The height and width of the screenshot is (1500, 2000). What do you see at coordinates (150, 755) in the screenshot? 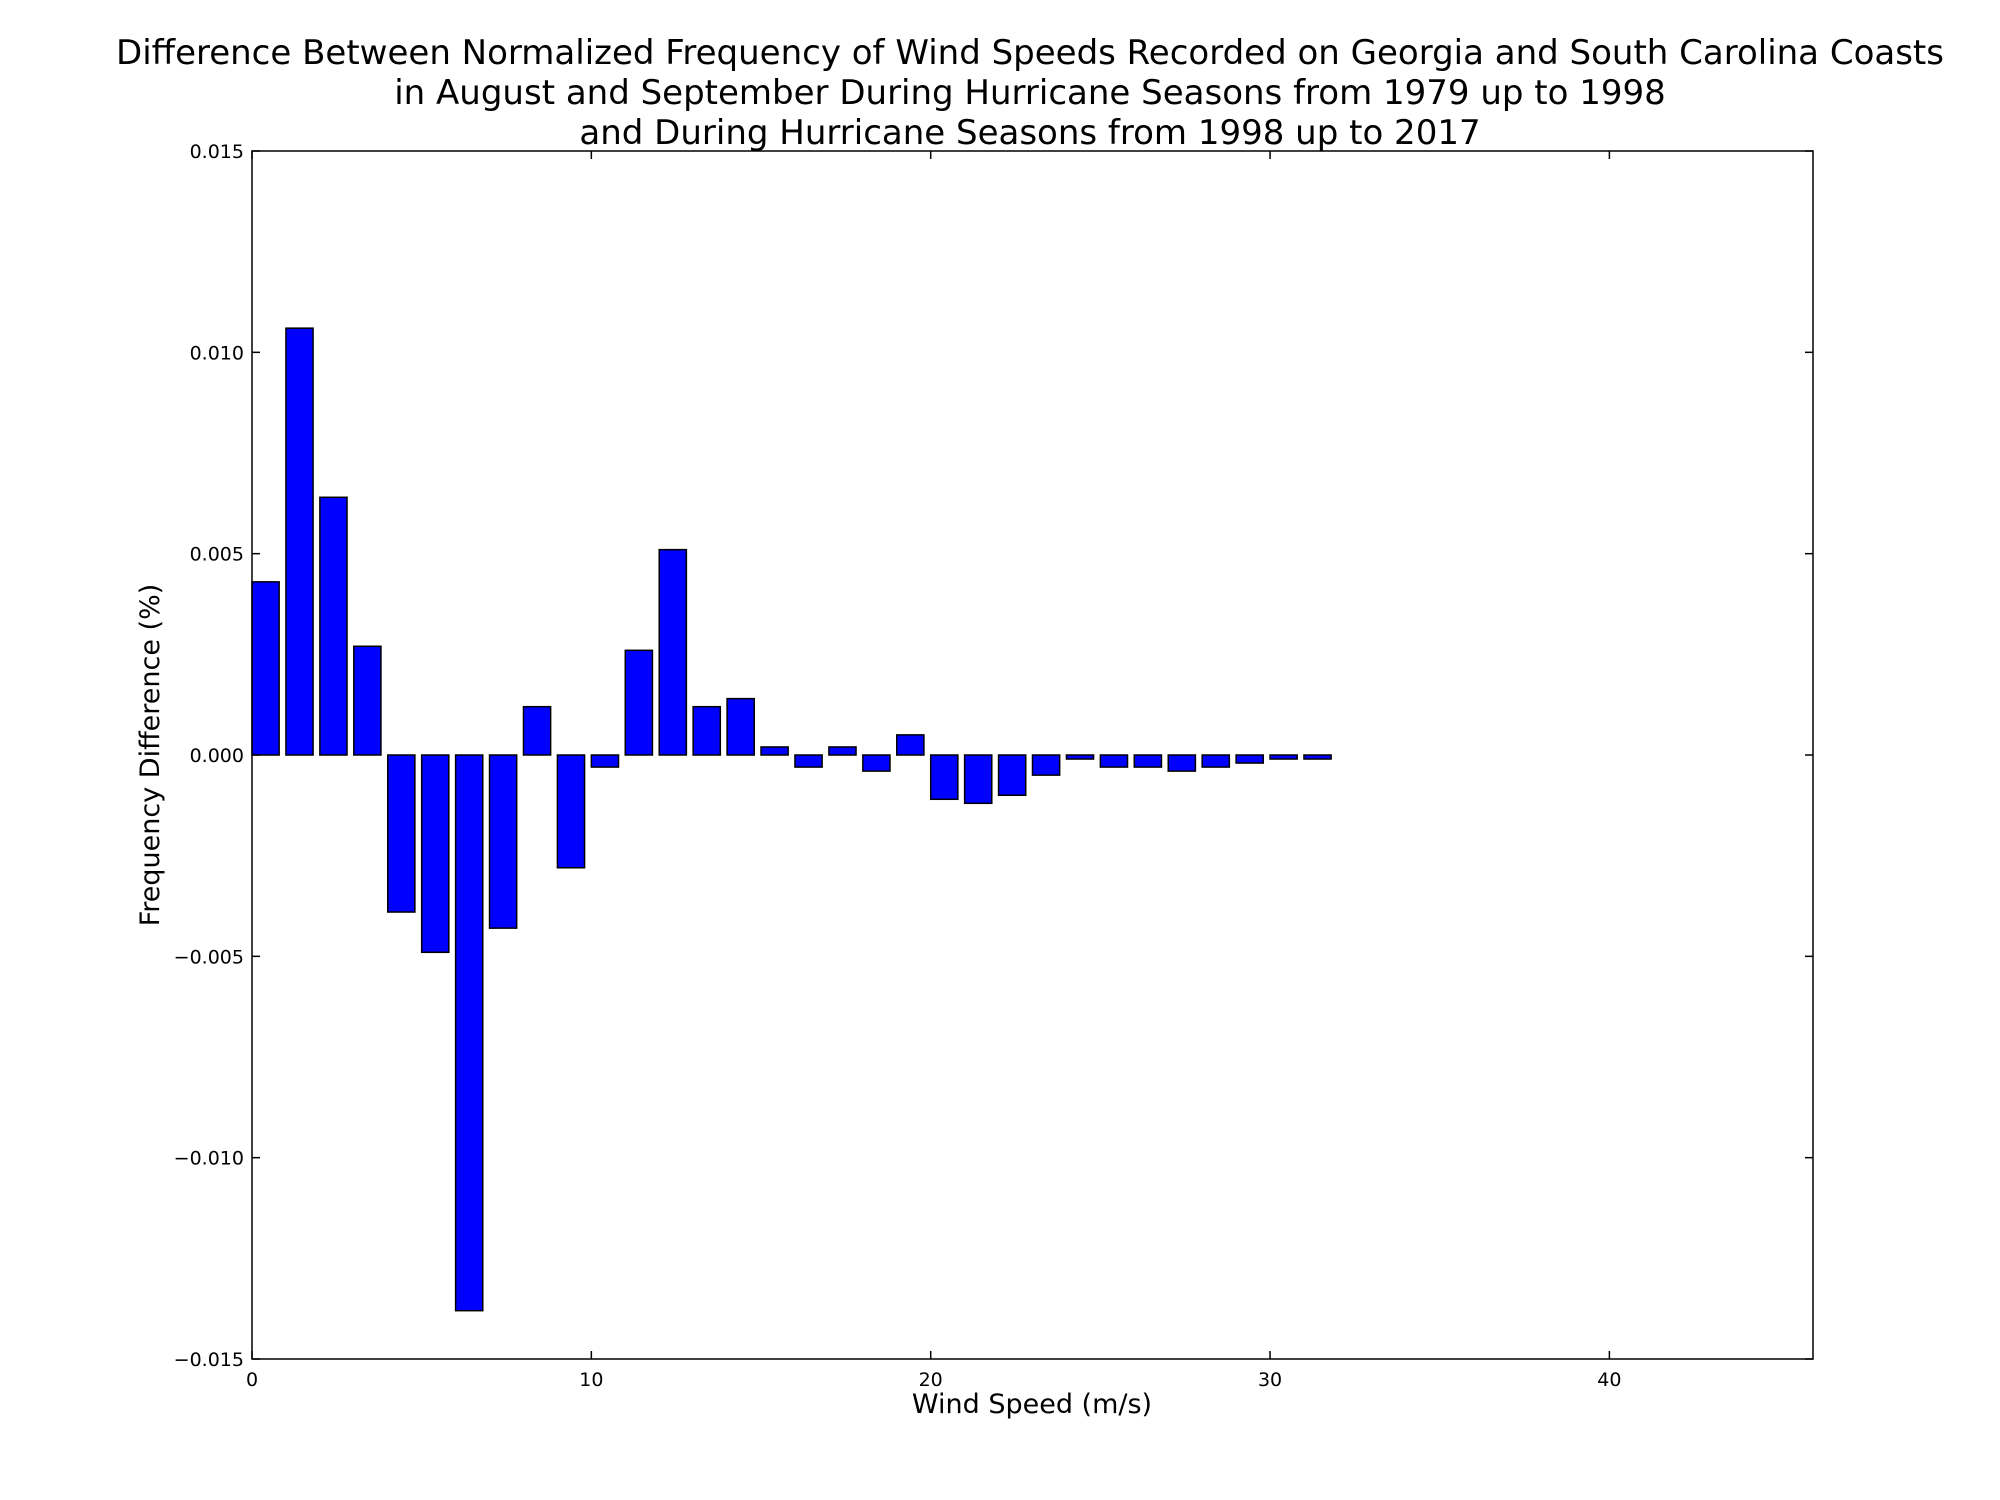
I see `y-axis-label: Frequency Difference (%)` at bounding box center [150, 755].